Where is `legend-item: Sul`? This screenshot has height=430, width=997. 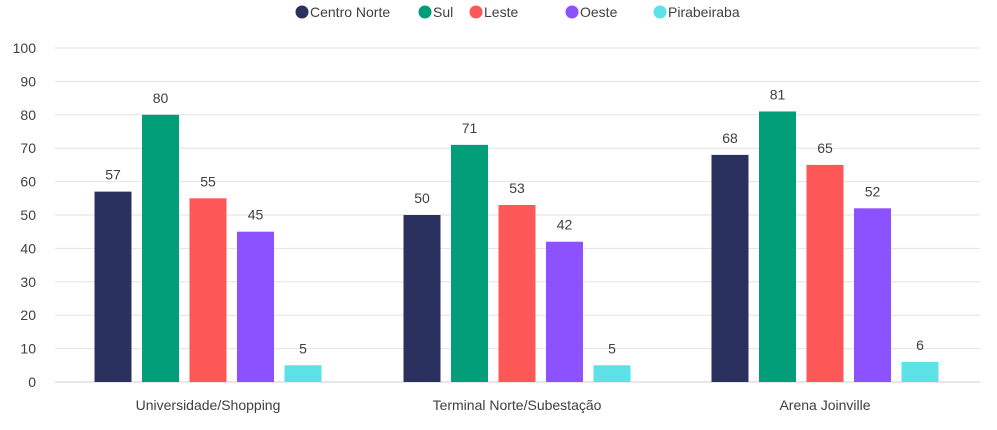 legend-item: Sul is located at coordinates (435, 12).